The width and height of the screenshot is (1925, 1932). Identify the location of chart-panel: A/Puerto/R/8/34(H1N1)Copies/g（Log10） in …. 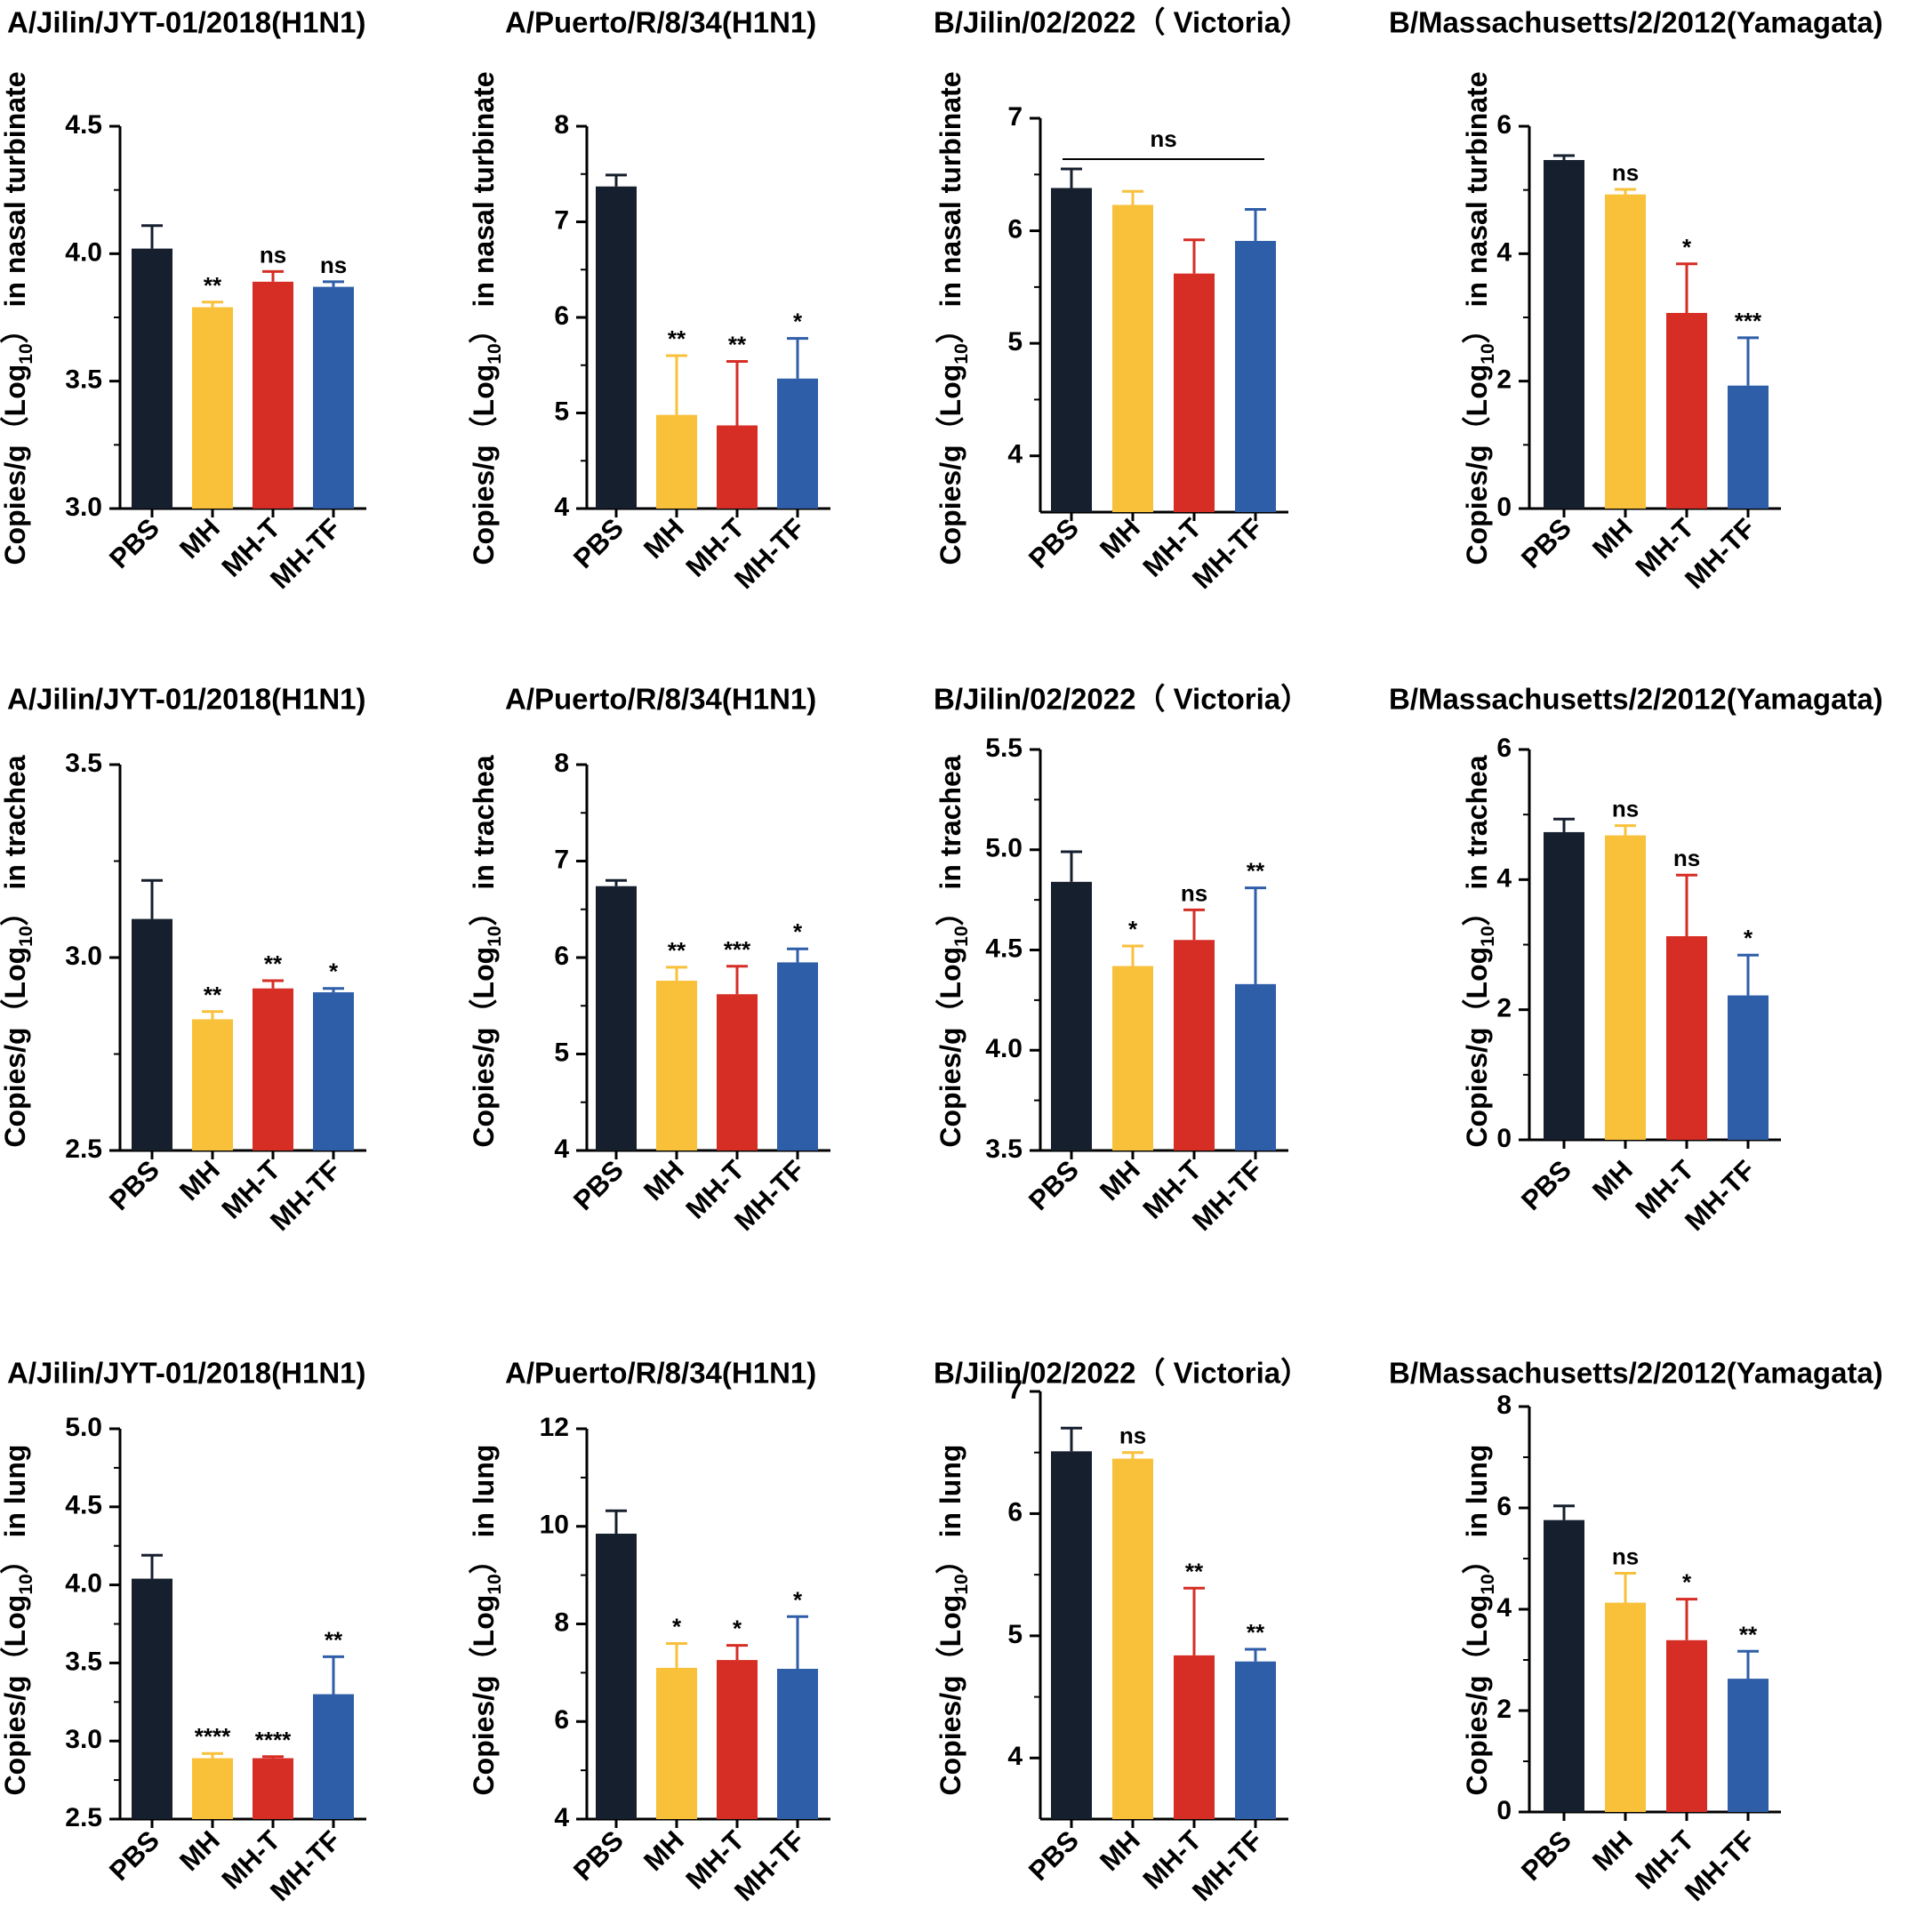
(649, 1632).